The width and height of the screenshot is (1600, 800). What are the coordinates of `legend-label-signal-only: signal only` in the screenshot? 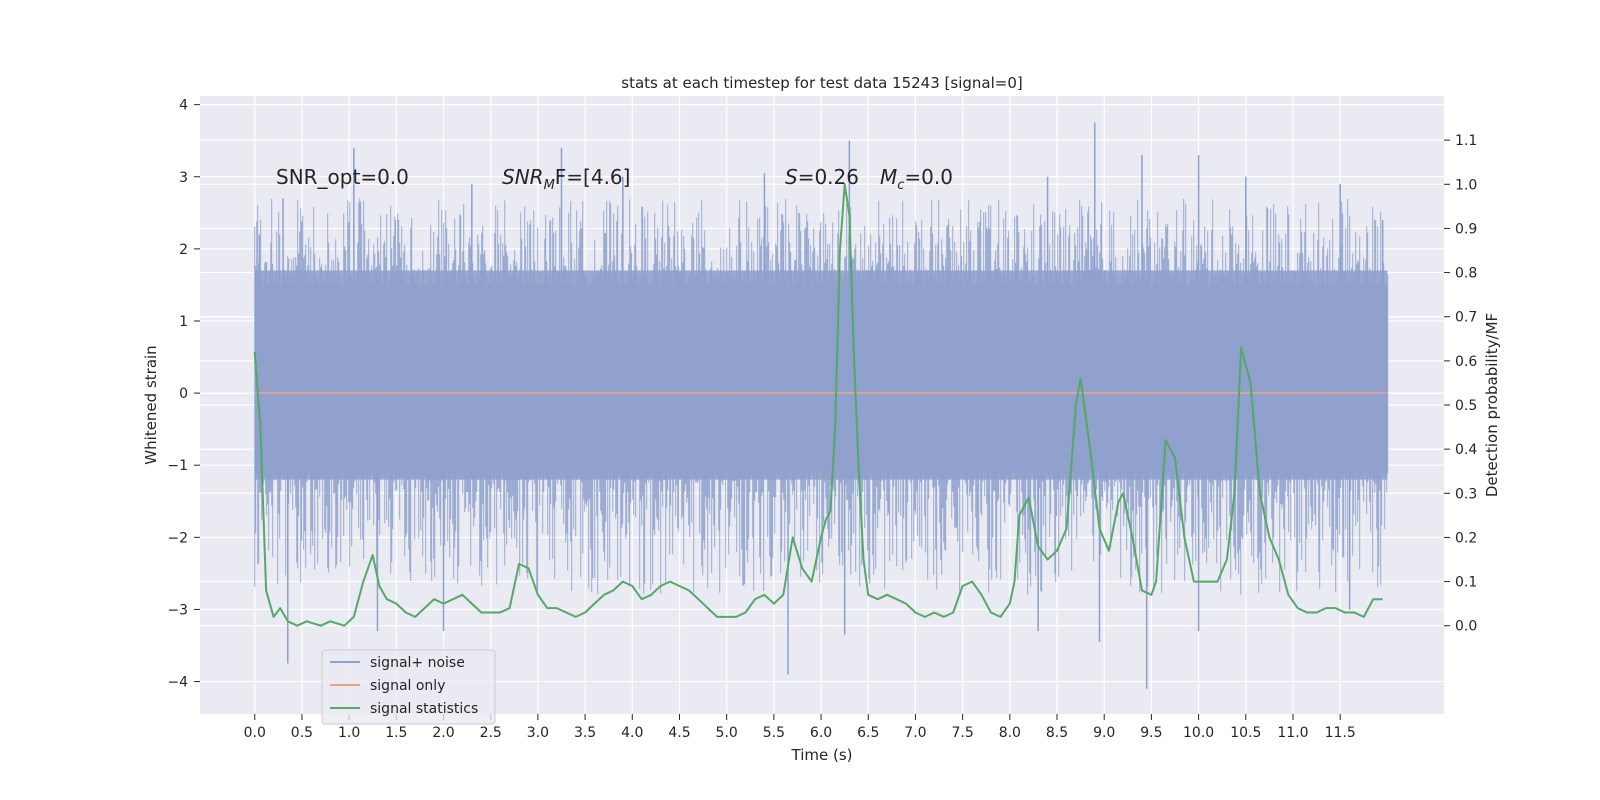 It's located at (407, 686).